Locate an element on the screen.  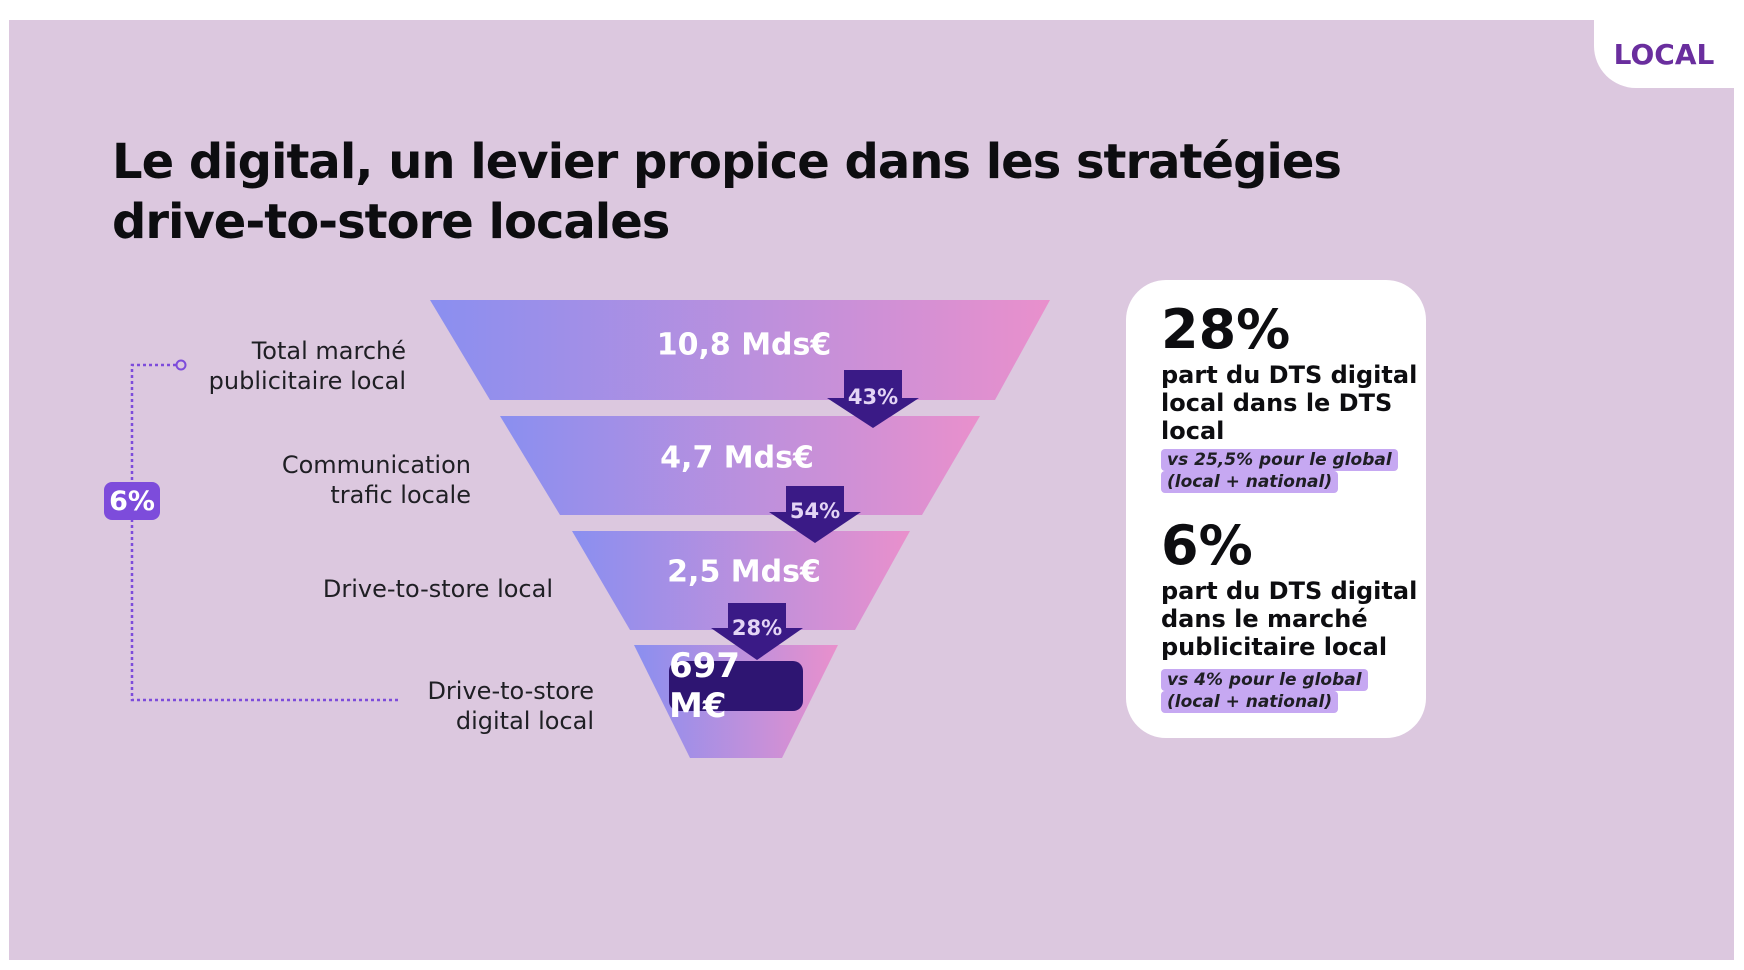
stage-label-drive-to-store: Drive-to-store local is located at coordinates (438, 589).